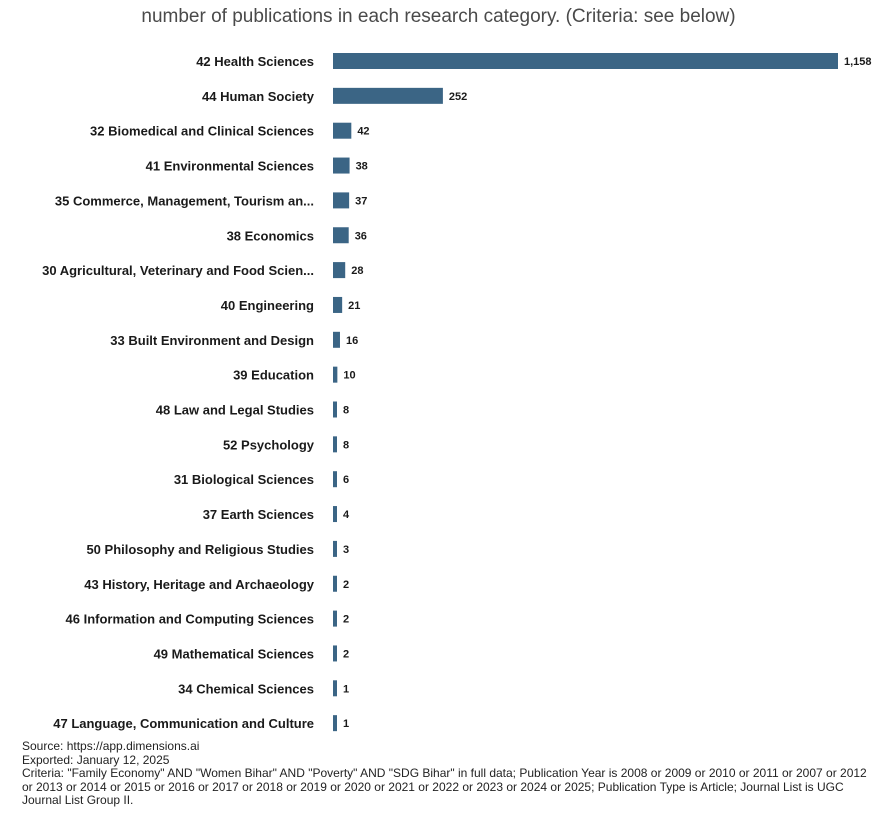 The height and width of the screenshot is (821, 877). Describe the element at coordinates (273, 375) in the screenshot. I see `category-label: 39 Education` at that location.